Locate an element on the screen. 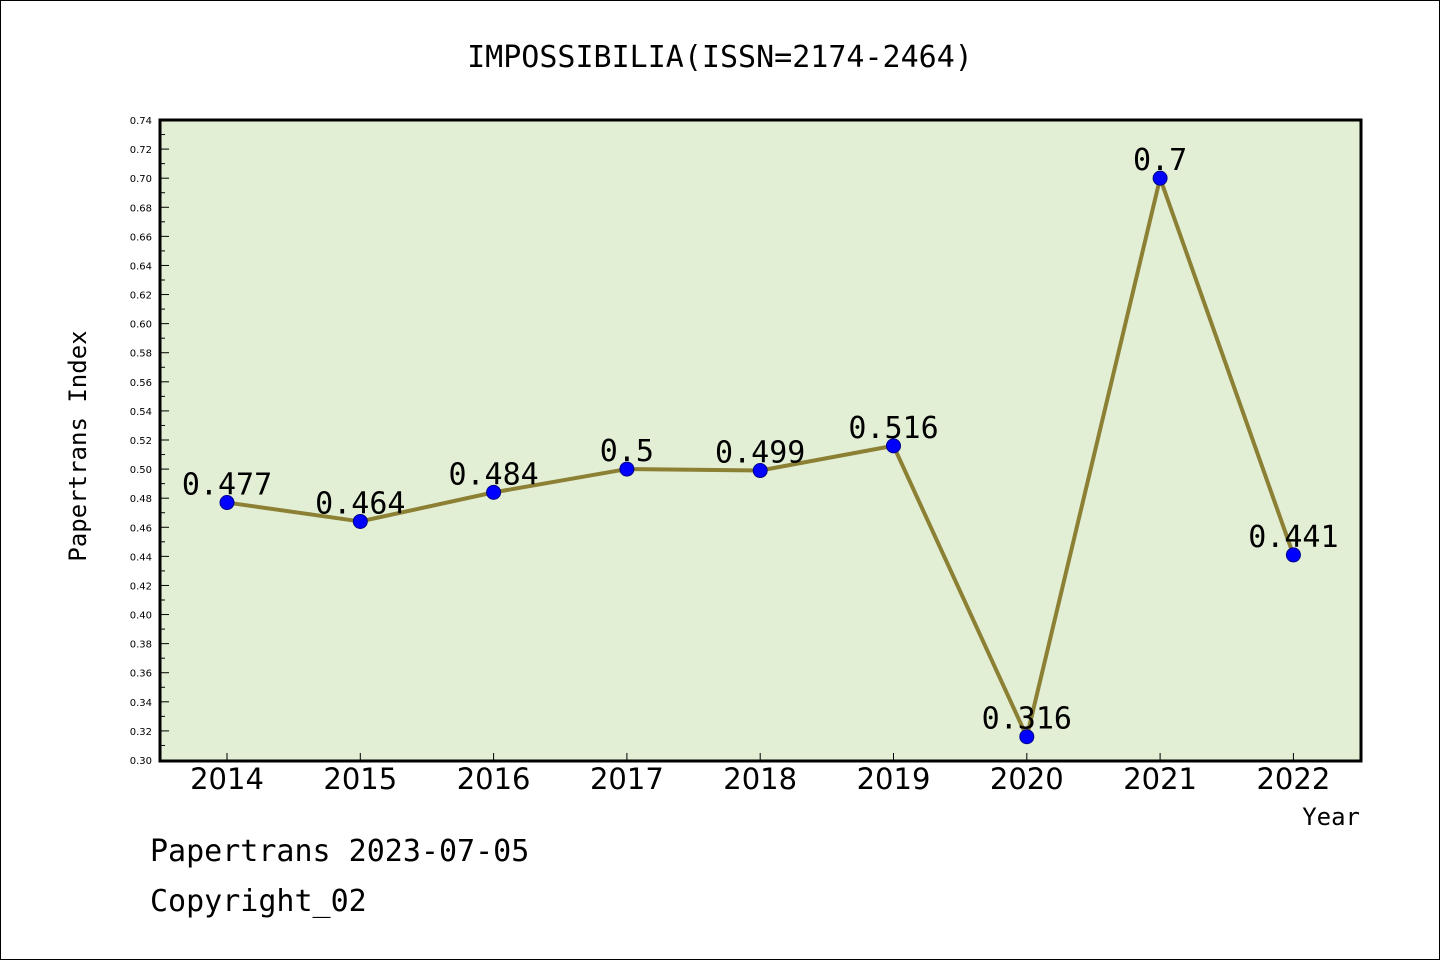 The width and height of the screenshot is (1440, 960). y-tick-label: 0.52 is located at coordinates (141, 441).